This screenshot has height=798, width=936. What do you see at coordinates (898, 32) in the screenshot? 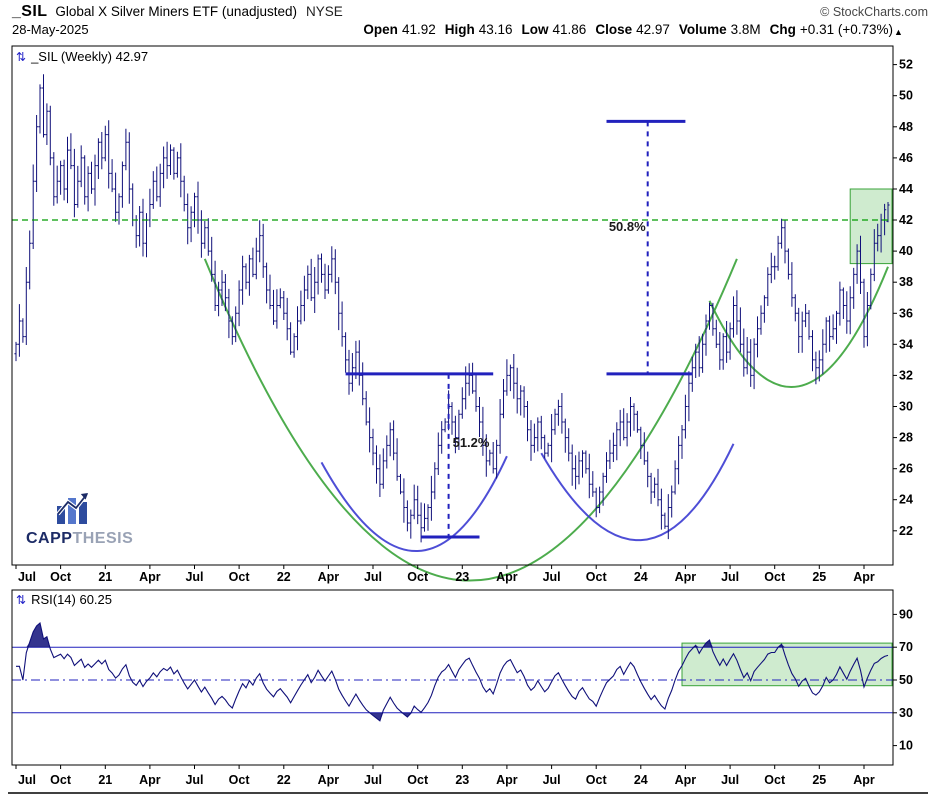
I see `scroll-up-icon: ▲` at bounding box center [898, 32].